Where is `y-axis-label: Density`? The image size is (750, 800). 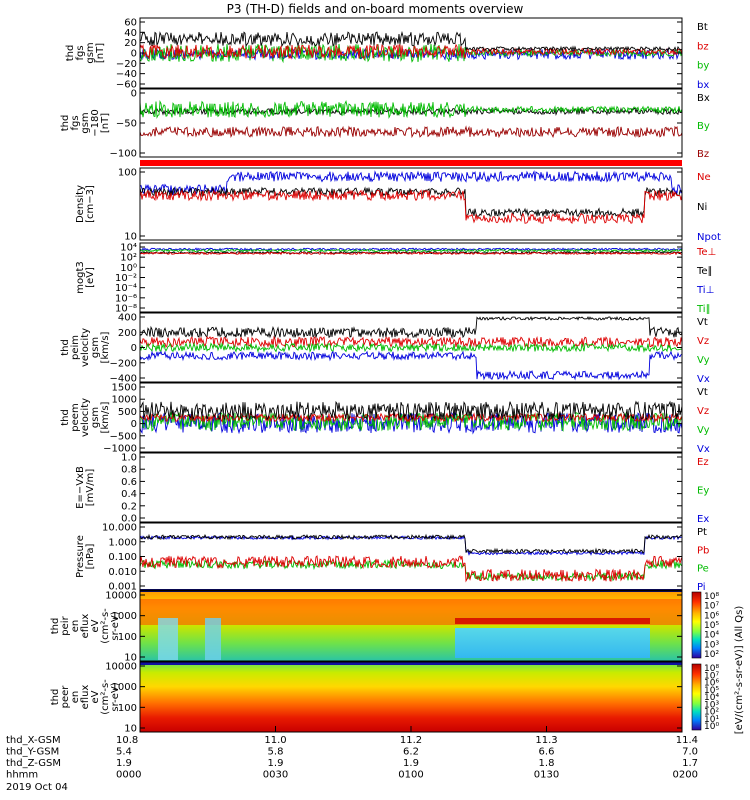
y-axis-label: Density is located at coordinates (80, 204).